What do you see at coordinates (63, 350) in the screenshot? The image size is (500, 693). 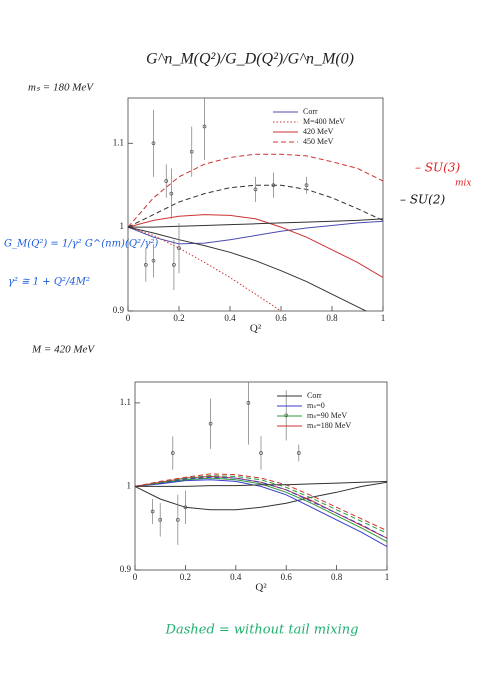 I see `chart-subtitle: M = 420 MeV` at bounding box center [63, 350].